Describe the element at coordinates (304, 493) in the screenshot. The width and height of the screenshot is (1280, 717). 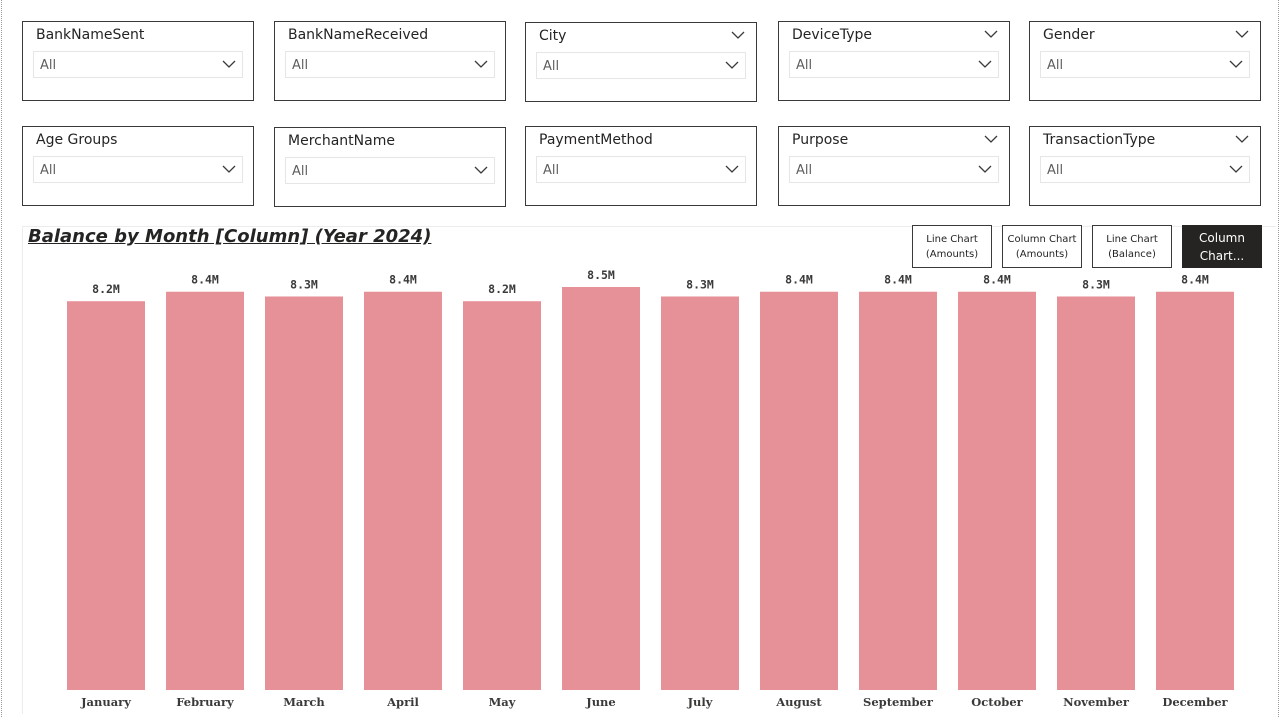
I see `bar-march` at that location.